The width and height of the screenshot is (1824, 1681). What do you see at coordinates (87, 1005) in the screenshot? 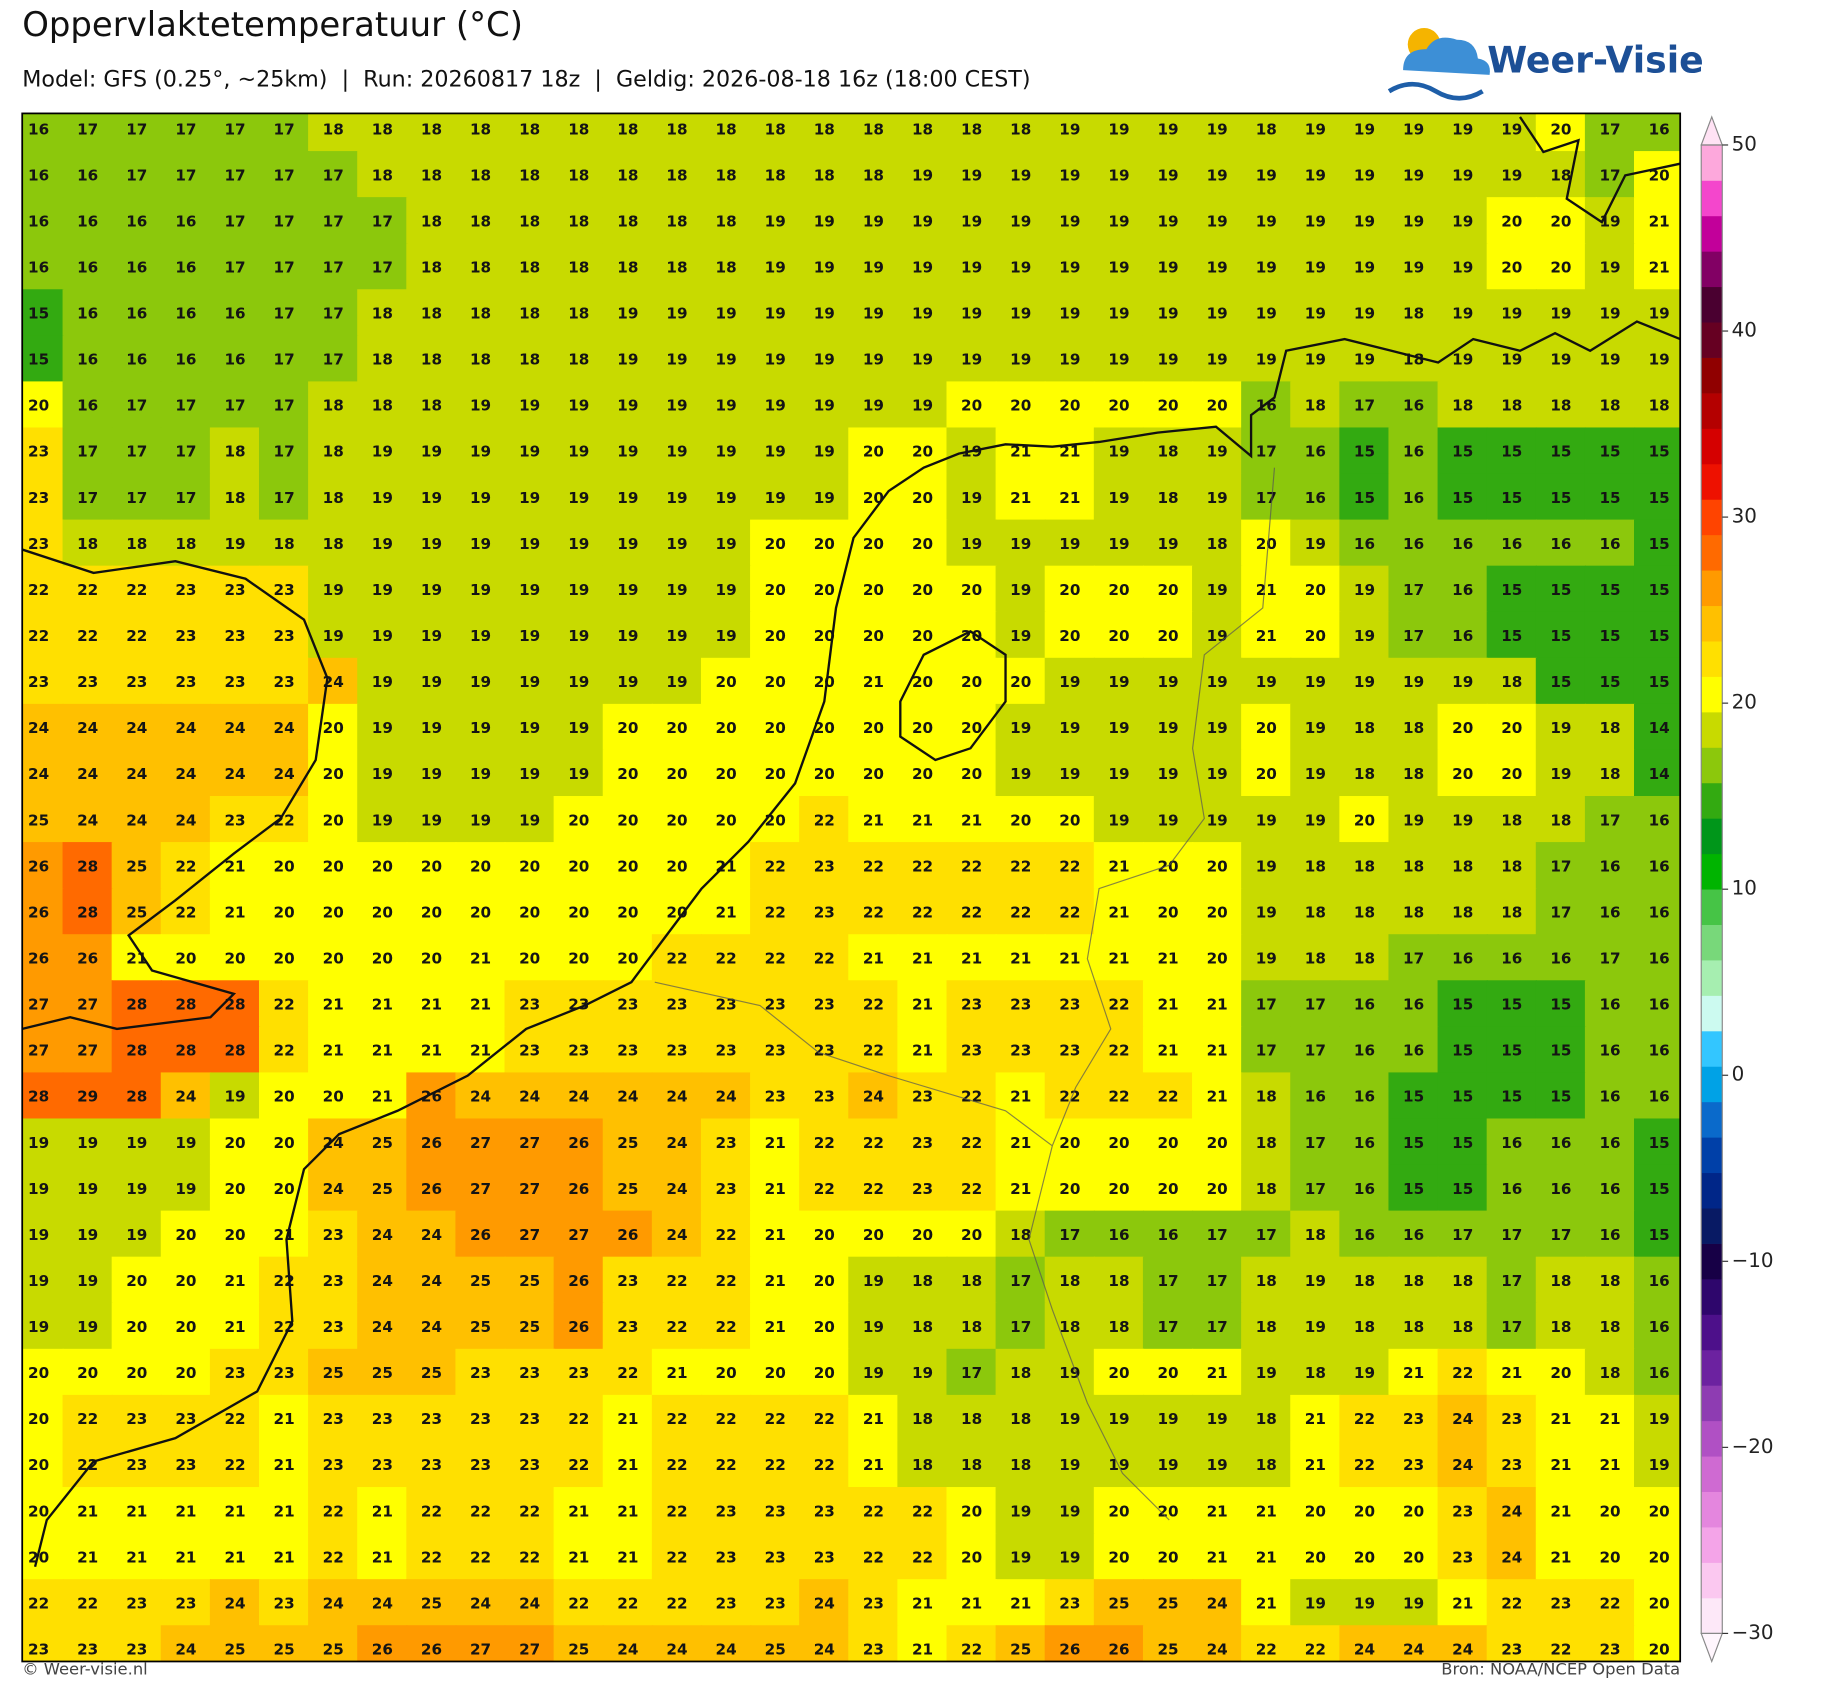
I see `temperature-label: 27` at bounding box center [87, 1005].